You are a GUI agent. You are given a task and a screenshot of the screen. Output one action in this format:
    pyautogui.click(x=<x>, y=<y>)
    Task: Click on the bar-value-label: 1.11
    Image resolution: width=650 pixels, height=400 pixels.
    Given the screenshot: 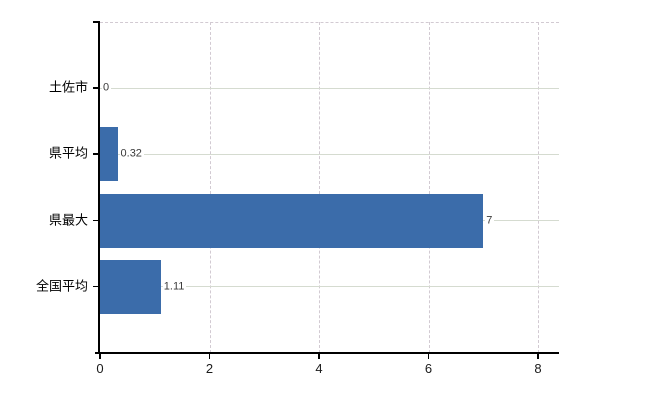 What is the action you would take?
    pyautogui.click(x=174, y=287)
    